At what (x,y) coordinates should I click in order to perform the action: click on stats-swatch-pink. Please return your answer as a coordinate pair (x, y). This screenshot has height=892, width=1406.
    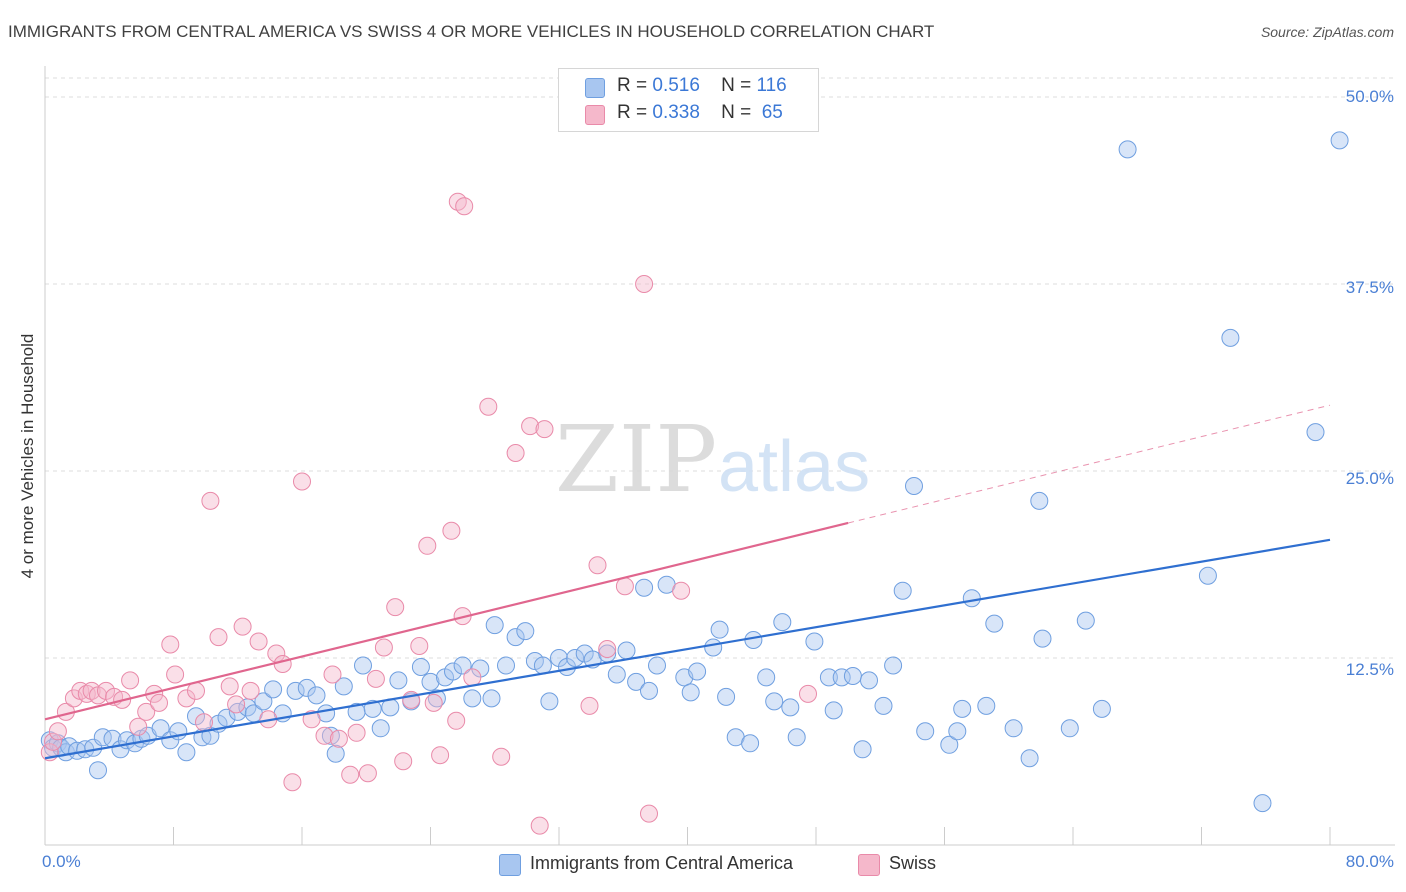
    Looking at the image, I should click on (595, 115).